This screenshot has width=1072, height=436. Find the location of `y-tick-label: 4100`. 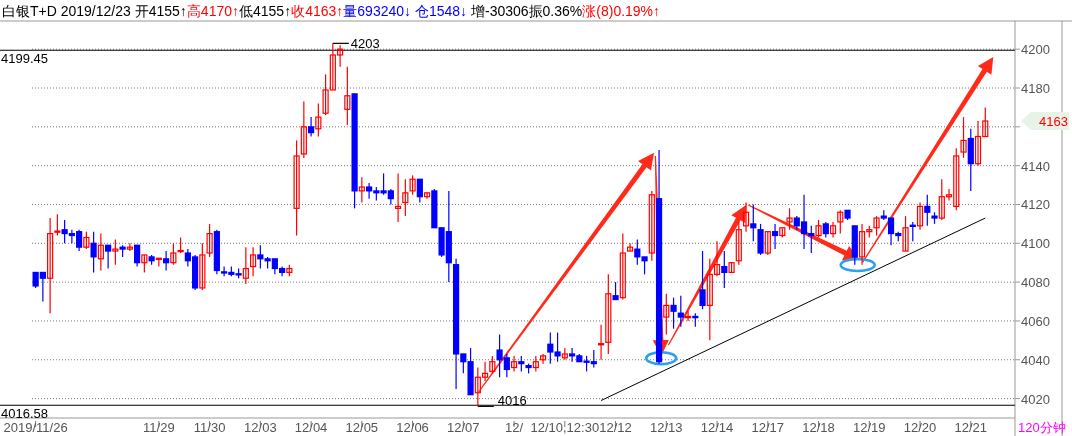

y-tick-label: 4100 is located at coordinates (1035, 244).